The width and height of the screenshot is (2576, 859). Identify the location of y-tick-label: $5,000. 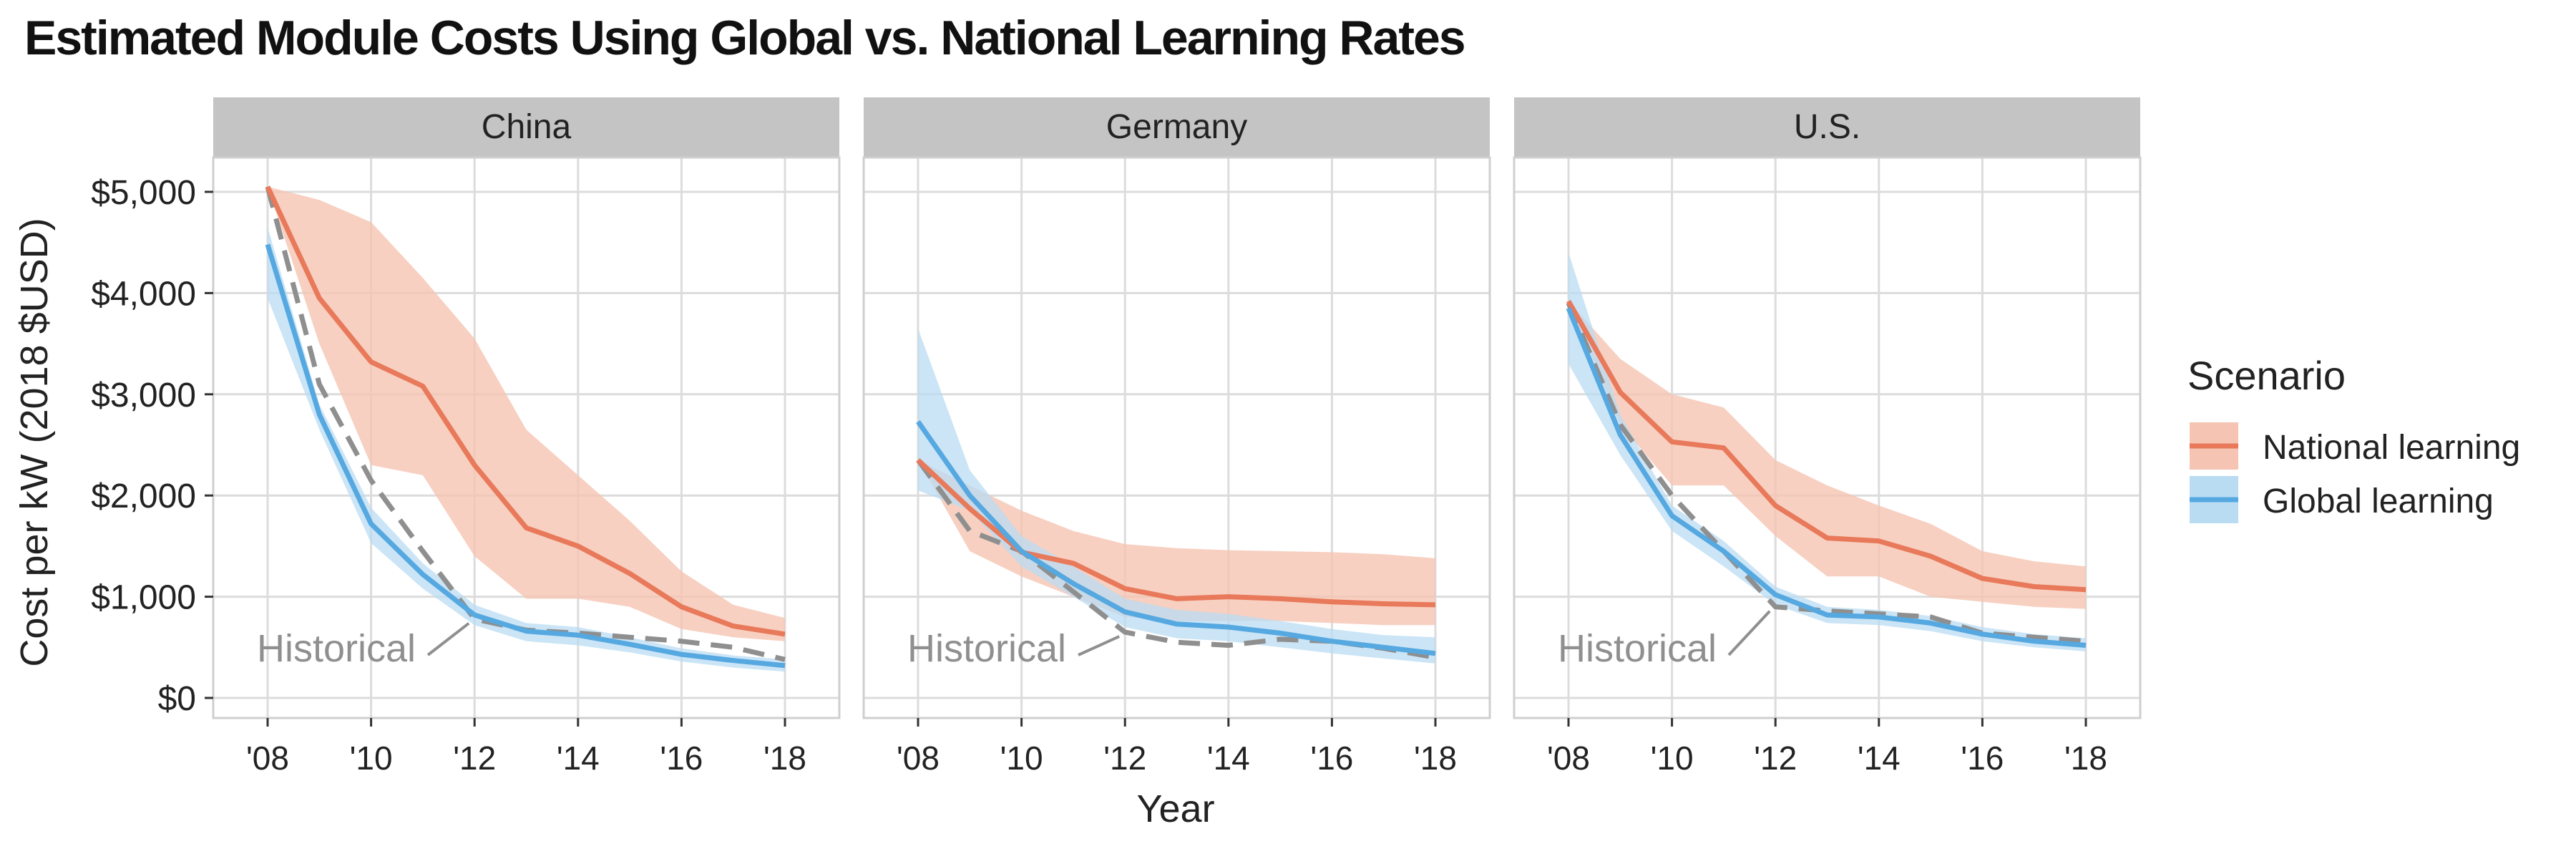
(143, 193).